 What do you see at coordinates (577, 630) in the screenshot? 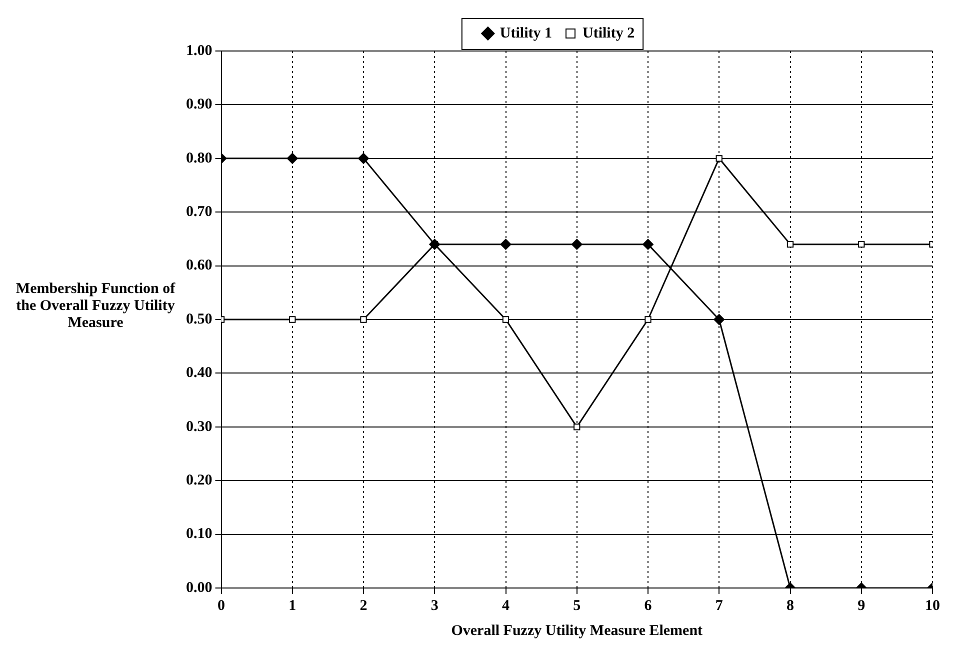
I see `x-axis-title: Overall Fuzzy Utility Measure Element` at bounding box center [577, 630].